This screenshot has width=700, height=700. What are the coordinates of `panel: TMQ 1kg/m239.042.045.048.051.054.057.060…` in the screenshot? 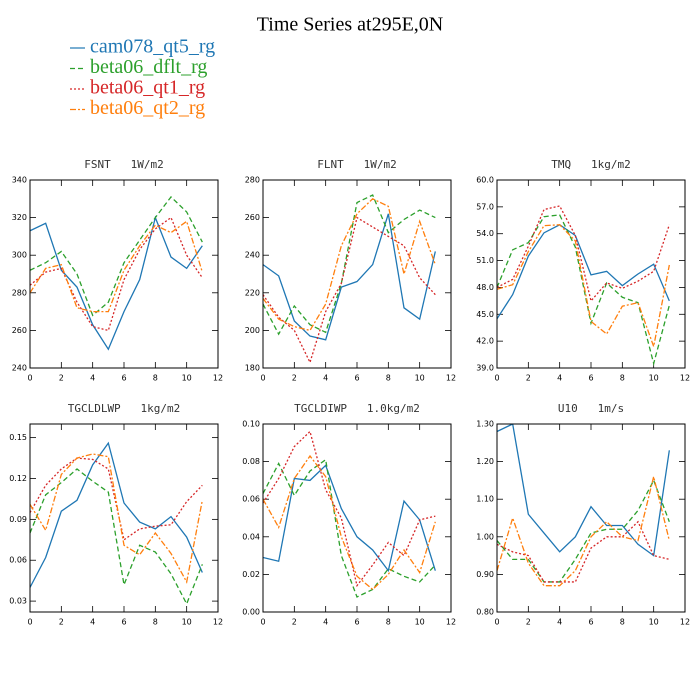 It's located at (583, 270).